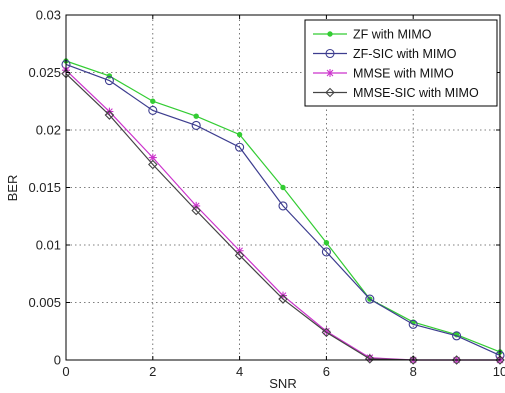 The width and height of the screenshot is (505, 393). I want to click on y-tick-label-2: 0.01, so click(48, 245).